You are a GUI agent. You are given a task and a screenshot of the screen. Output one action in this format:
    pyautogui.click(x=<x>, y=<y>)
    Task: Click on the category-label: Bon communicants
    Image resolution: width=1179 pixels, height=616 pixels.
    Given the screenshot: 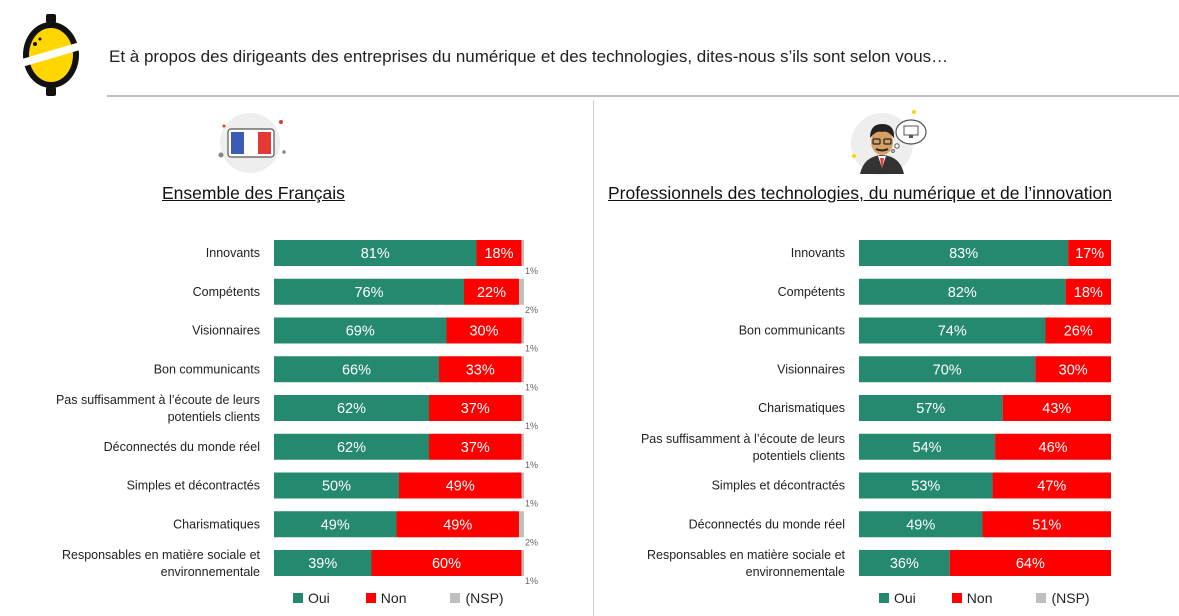 What is the action you would take?
    pyautogui.click(x=207, y=369)
    